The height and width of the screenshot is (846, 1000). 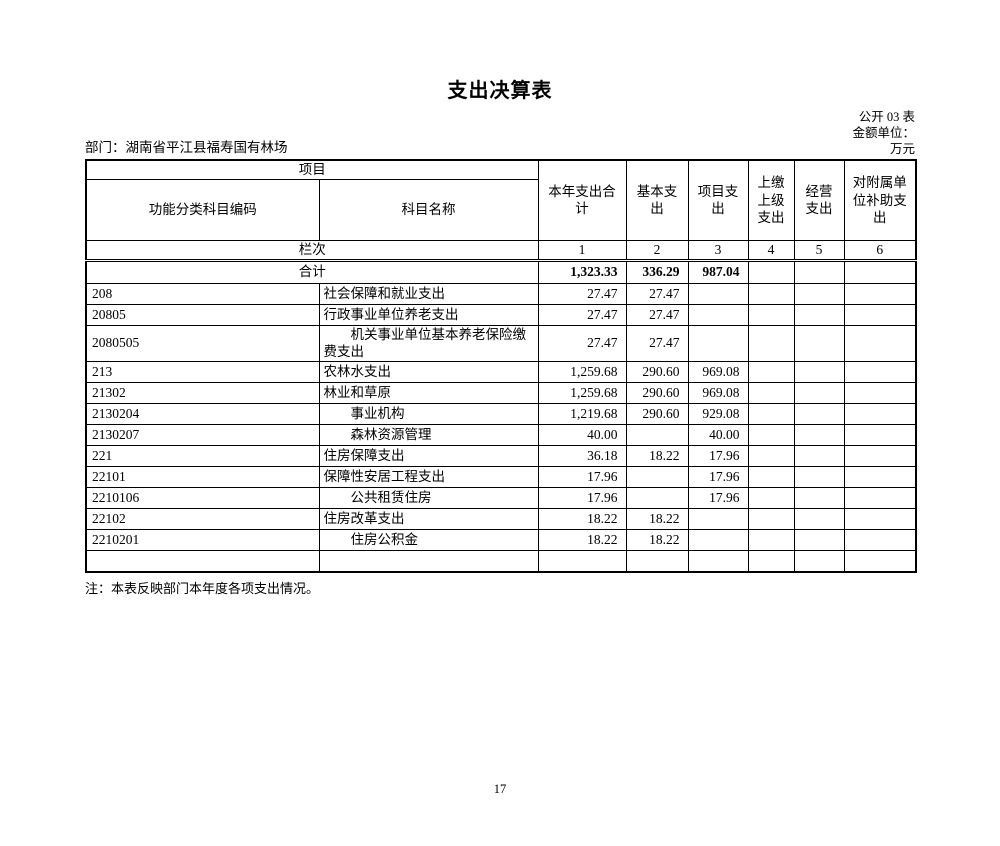 I want to click on total-label-cell: 合计, so click(x=312, y=271).